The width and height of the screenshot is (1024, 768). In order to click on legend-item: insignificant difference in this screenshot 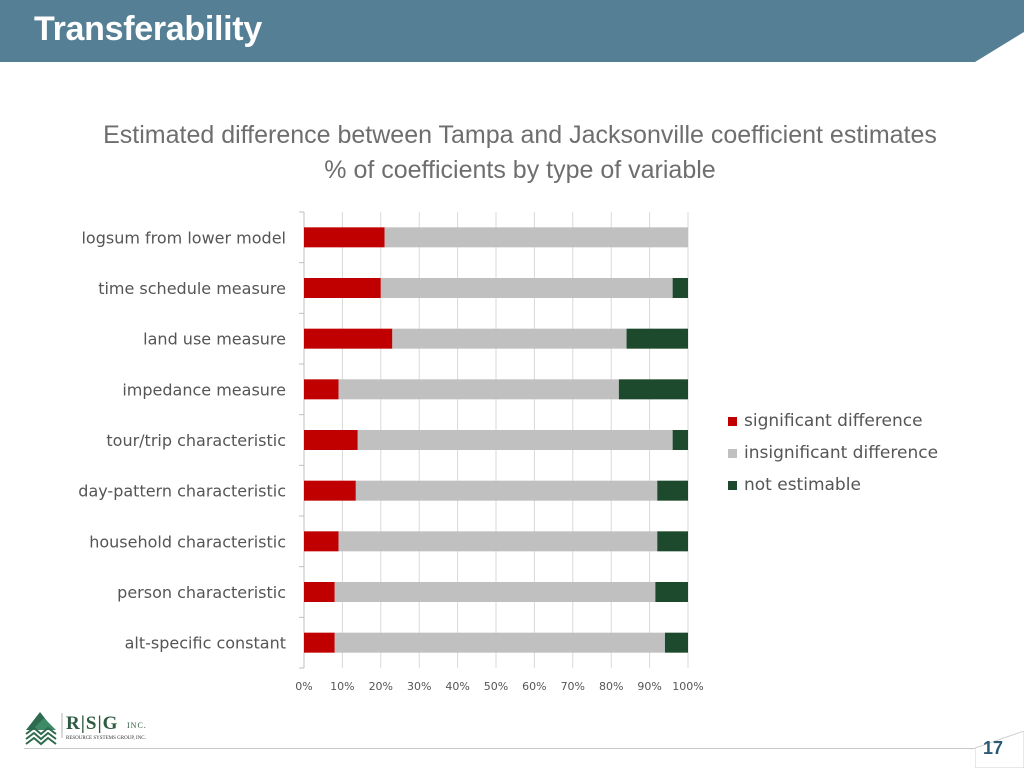, I will do `click(833, 453)`.